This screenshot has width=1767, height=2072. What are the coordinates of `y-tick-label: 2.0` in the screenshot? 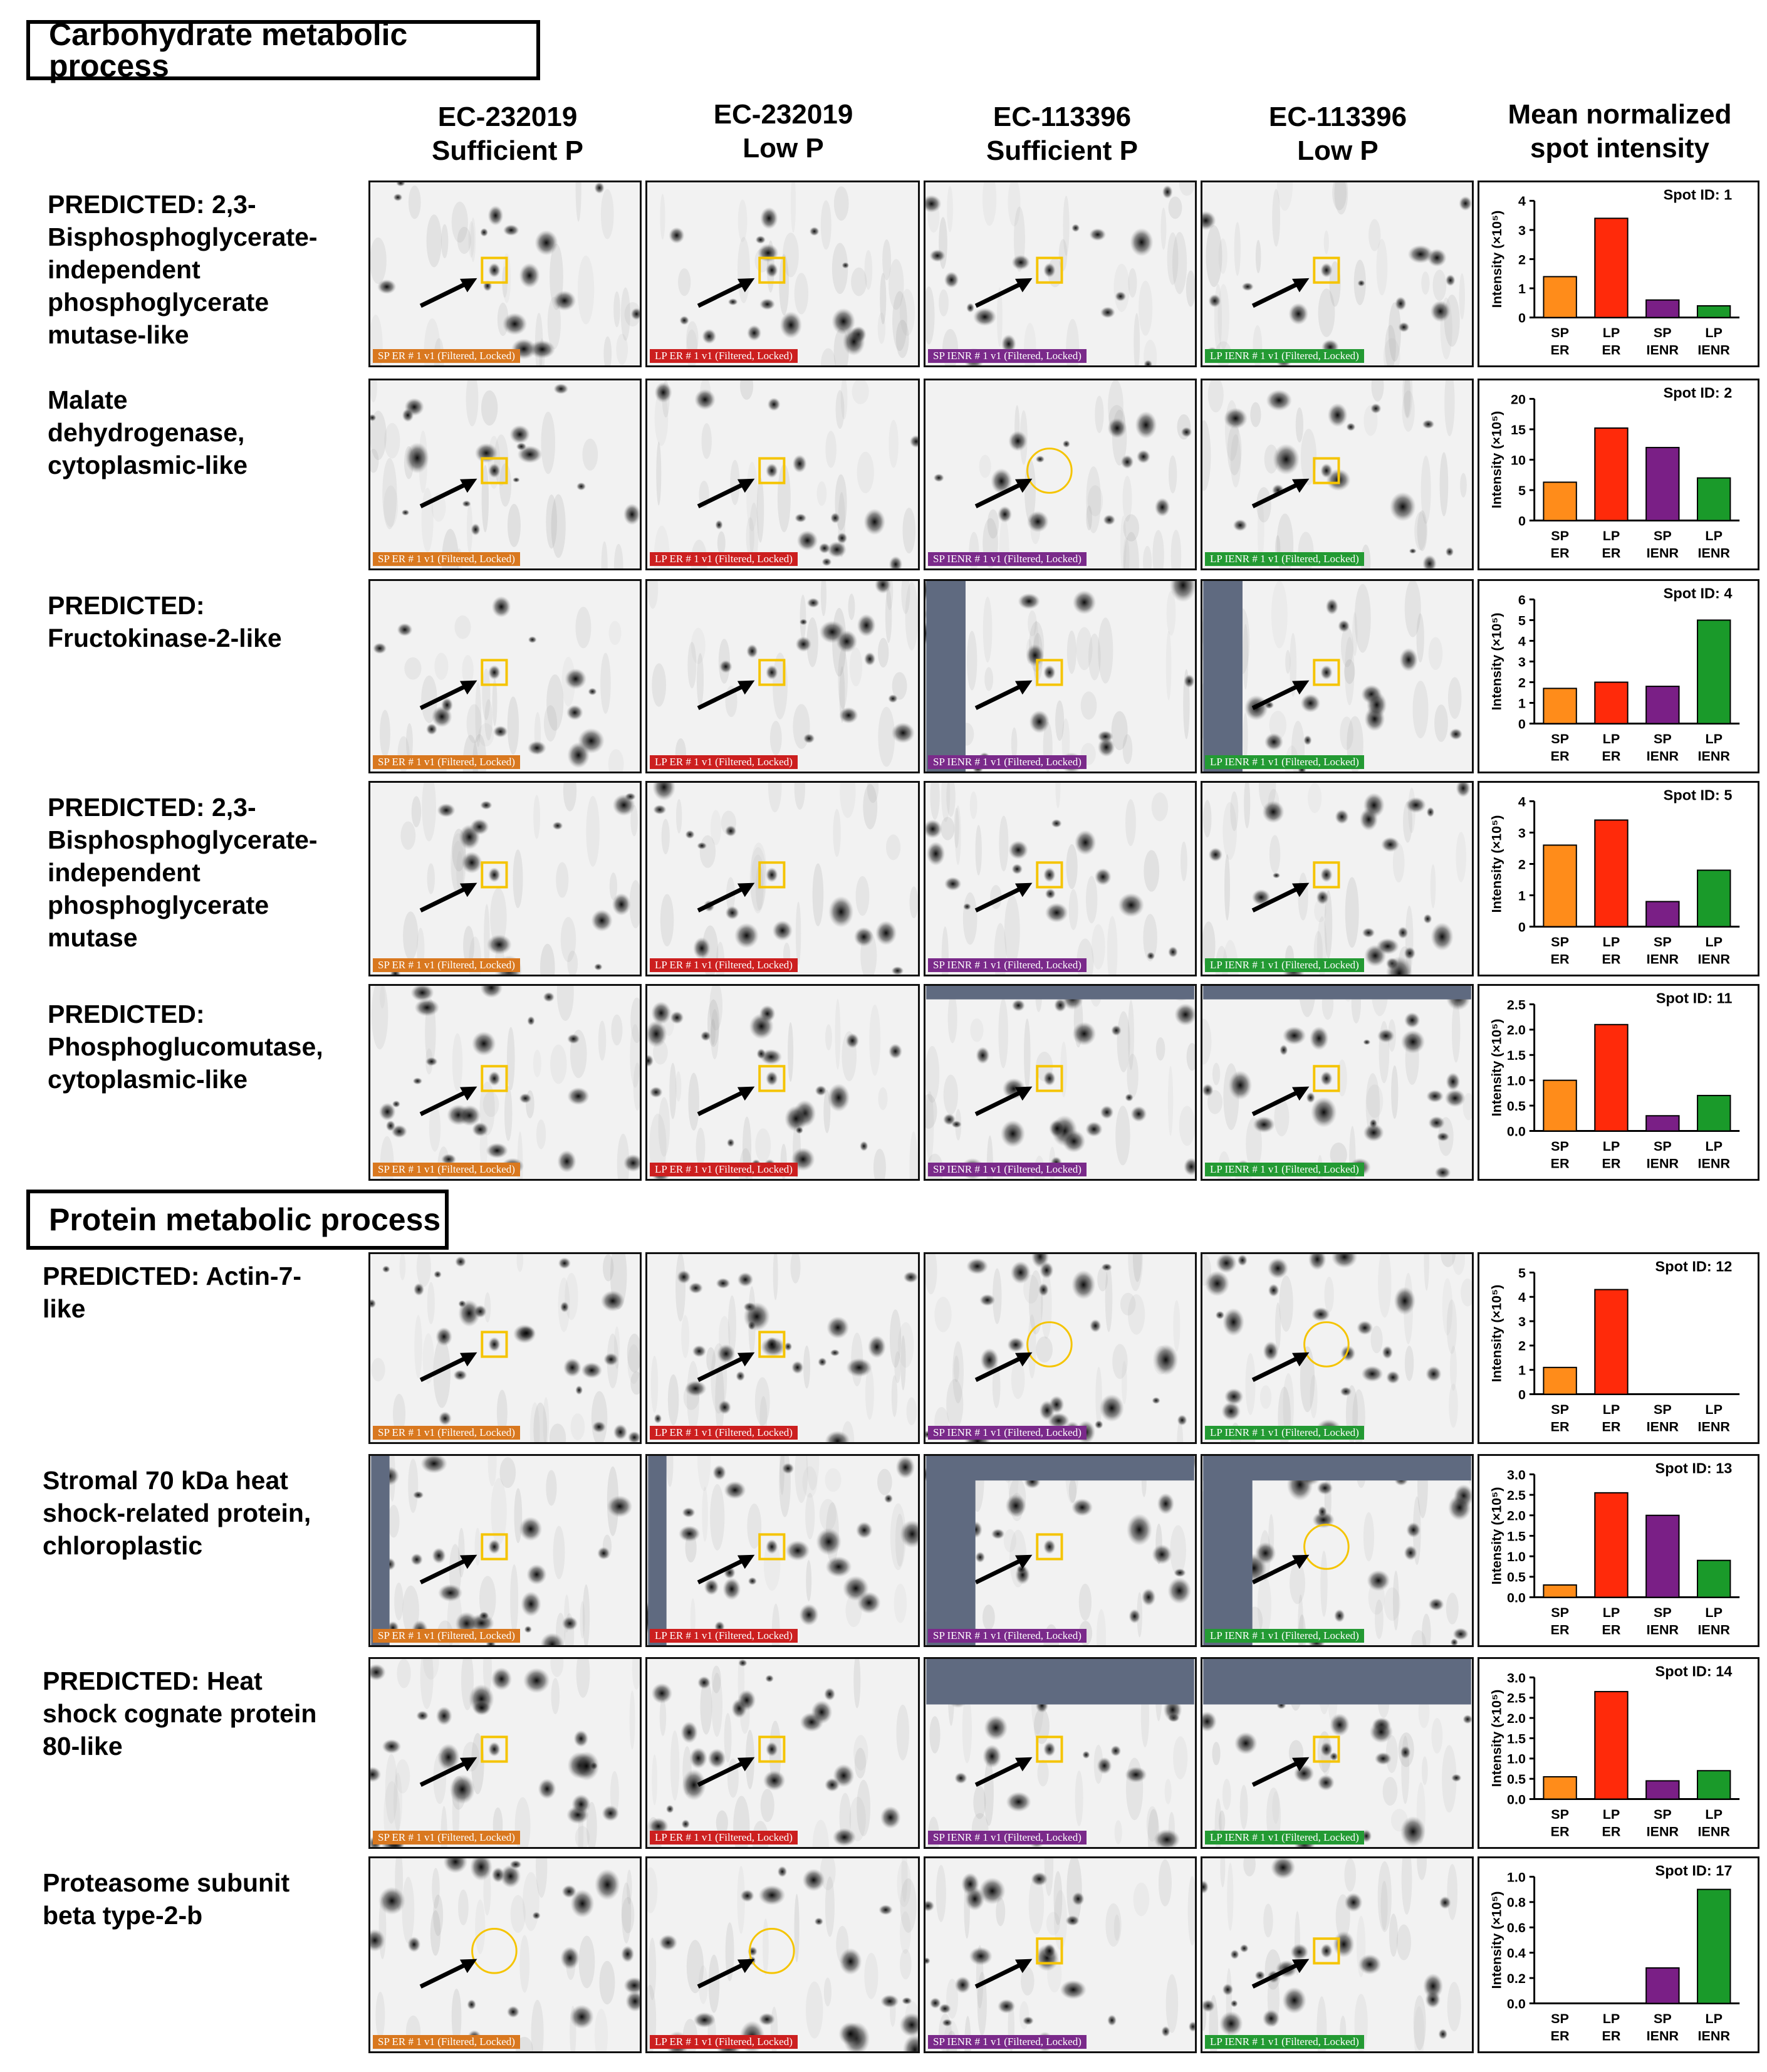 It's located at (1516, 1718).